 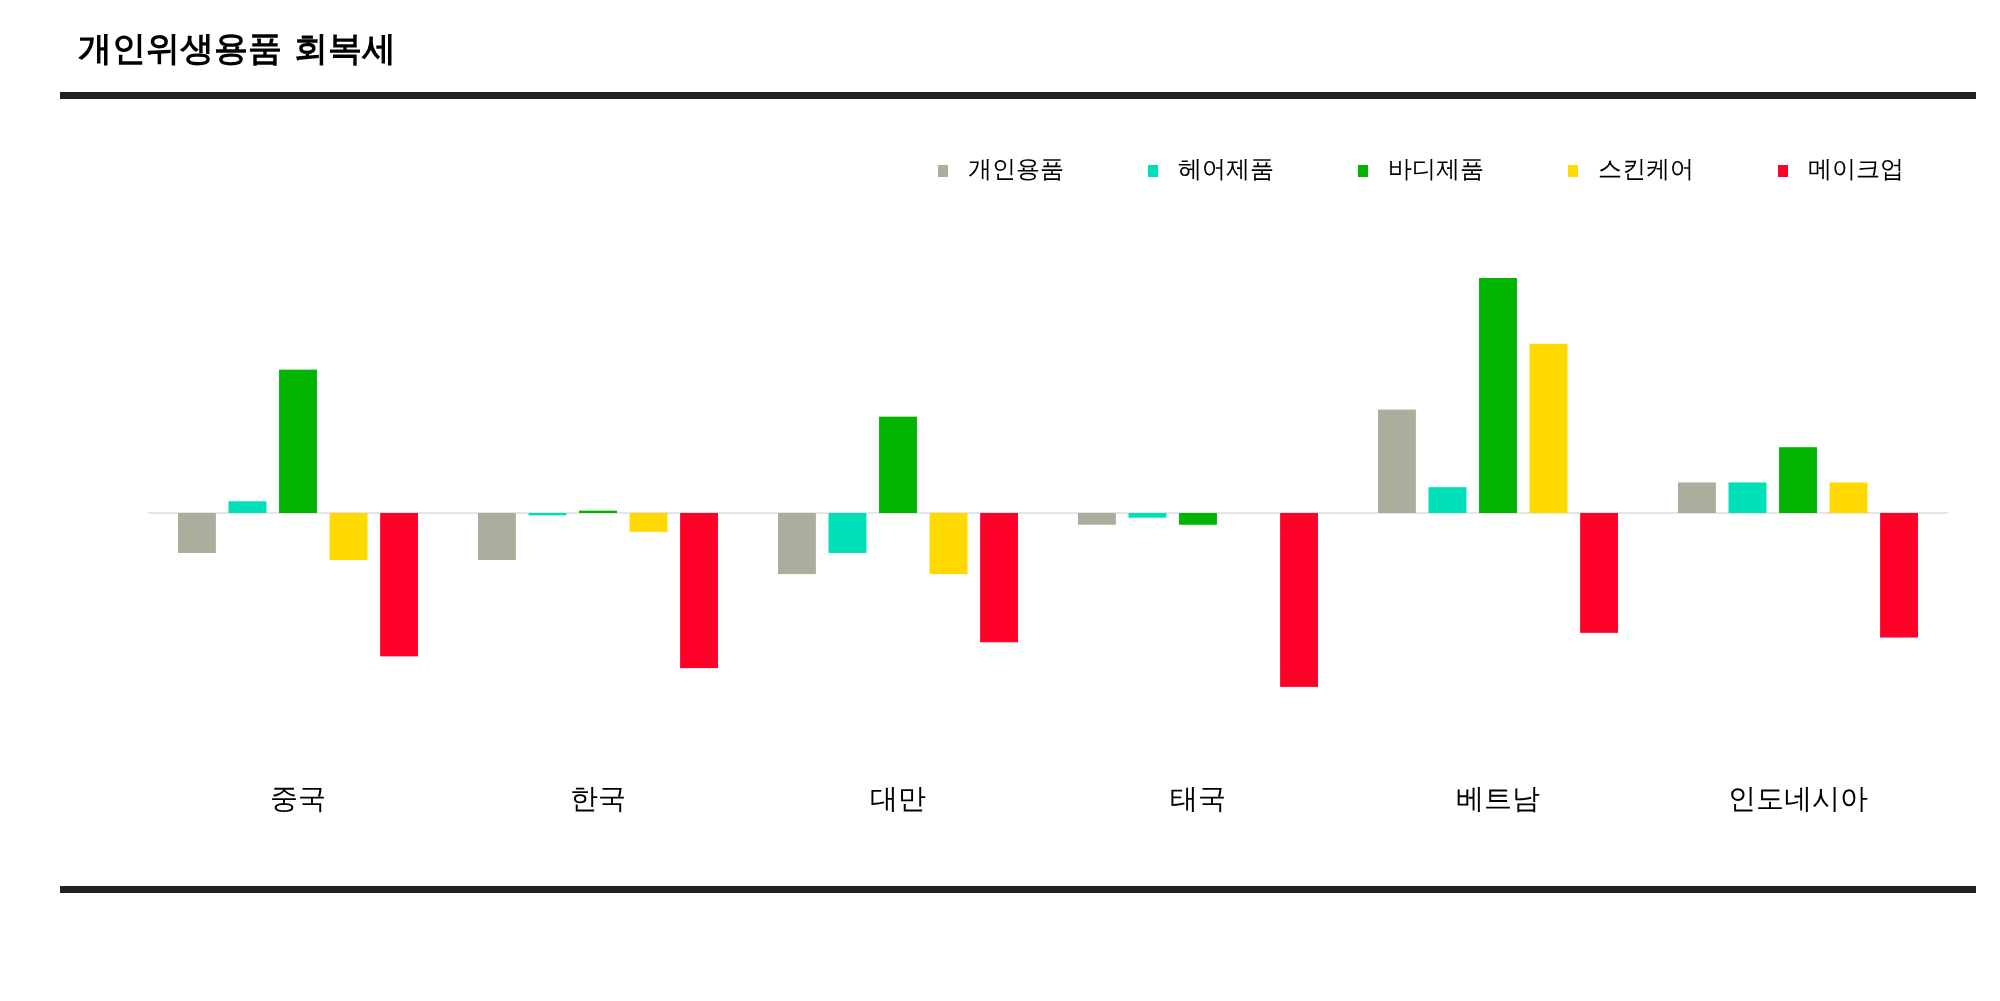 What do you see at coordinates (1198, 798) in the screenshot?
I see `x-tick-label: 태국` at bounding box center [1198, 798].